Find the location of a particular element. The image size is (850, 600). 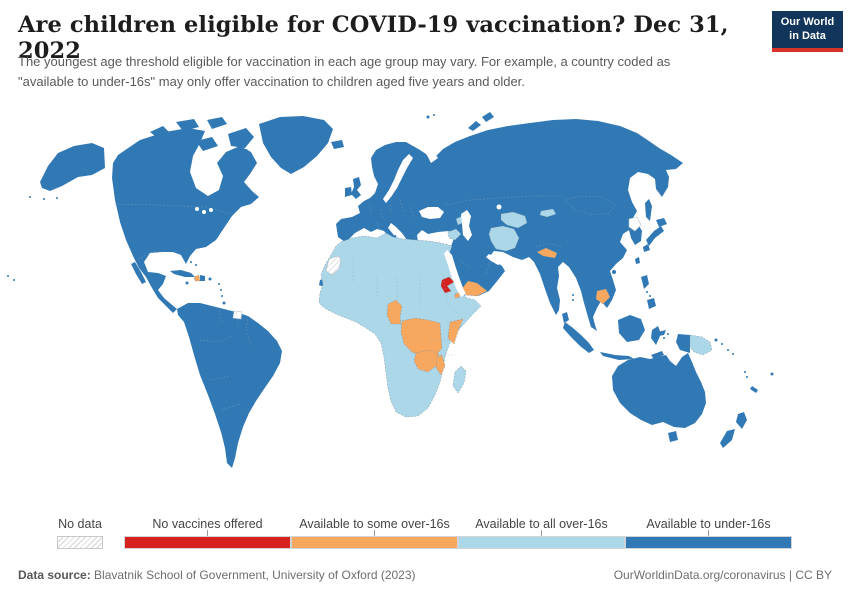

region-puerto-rico is located at coordinates (210, 279).